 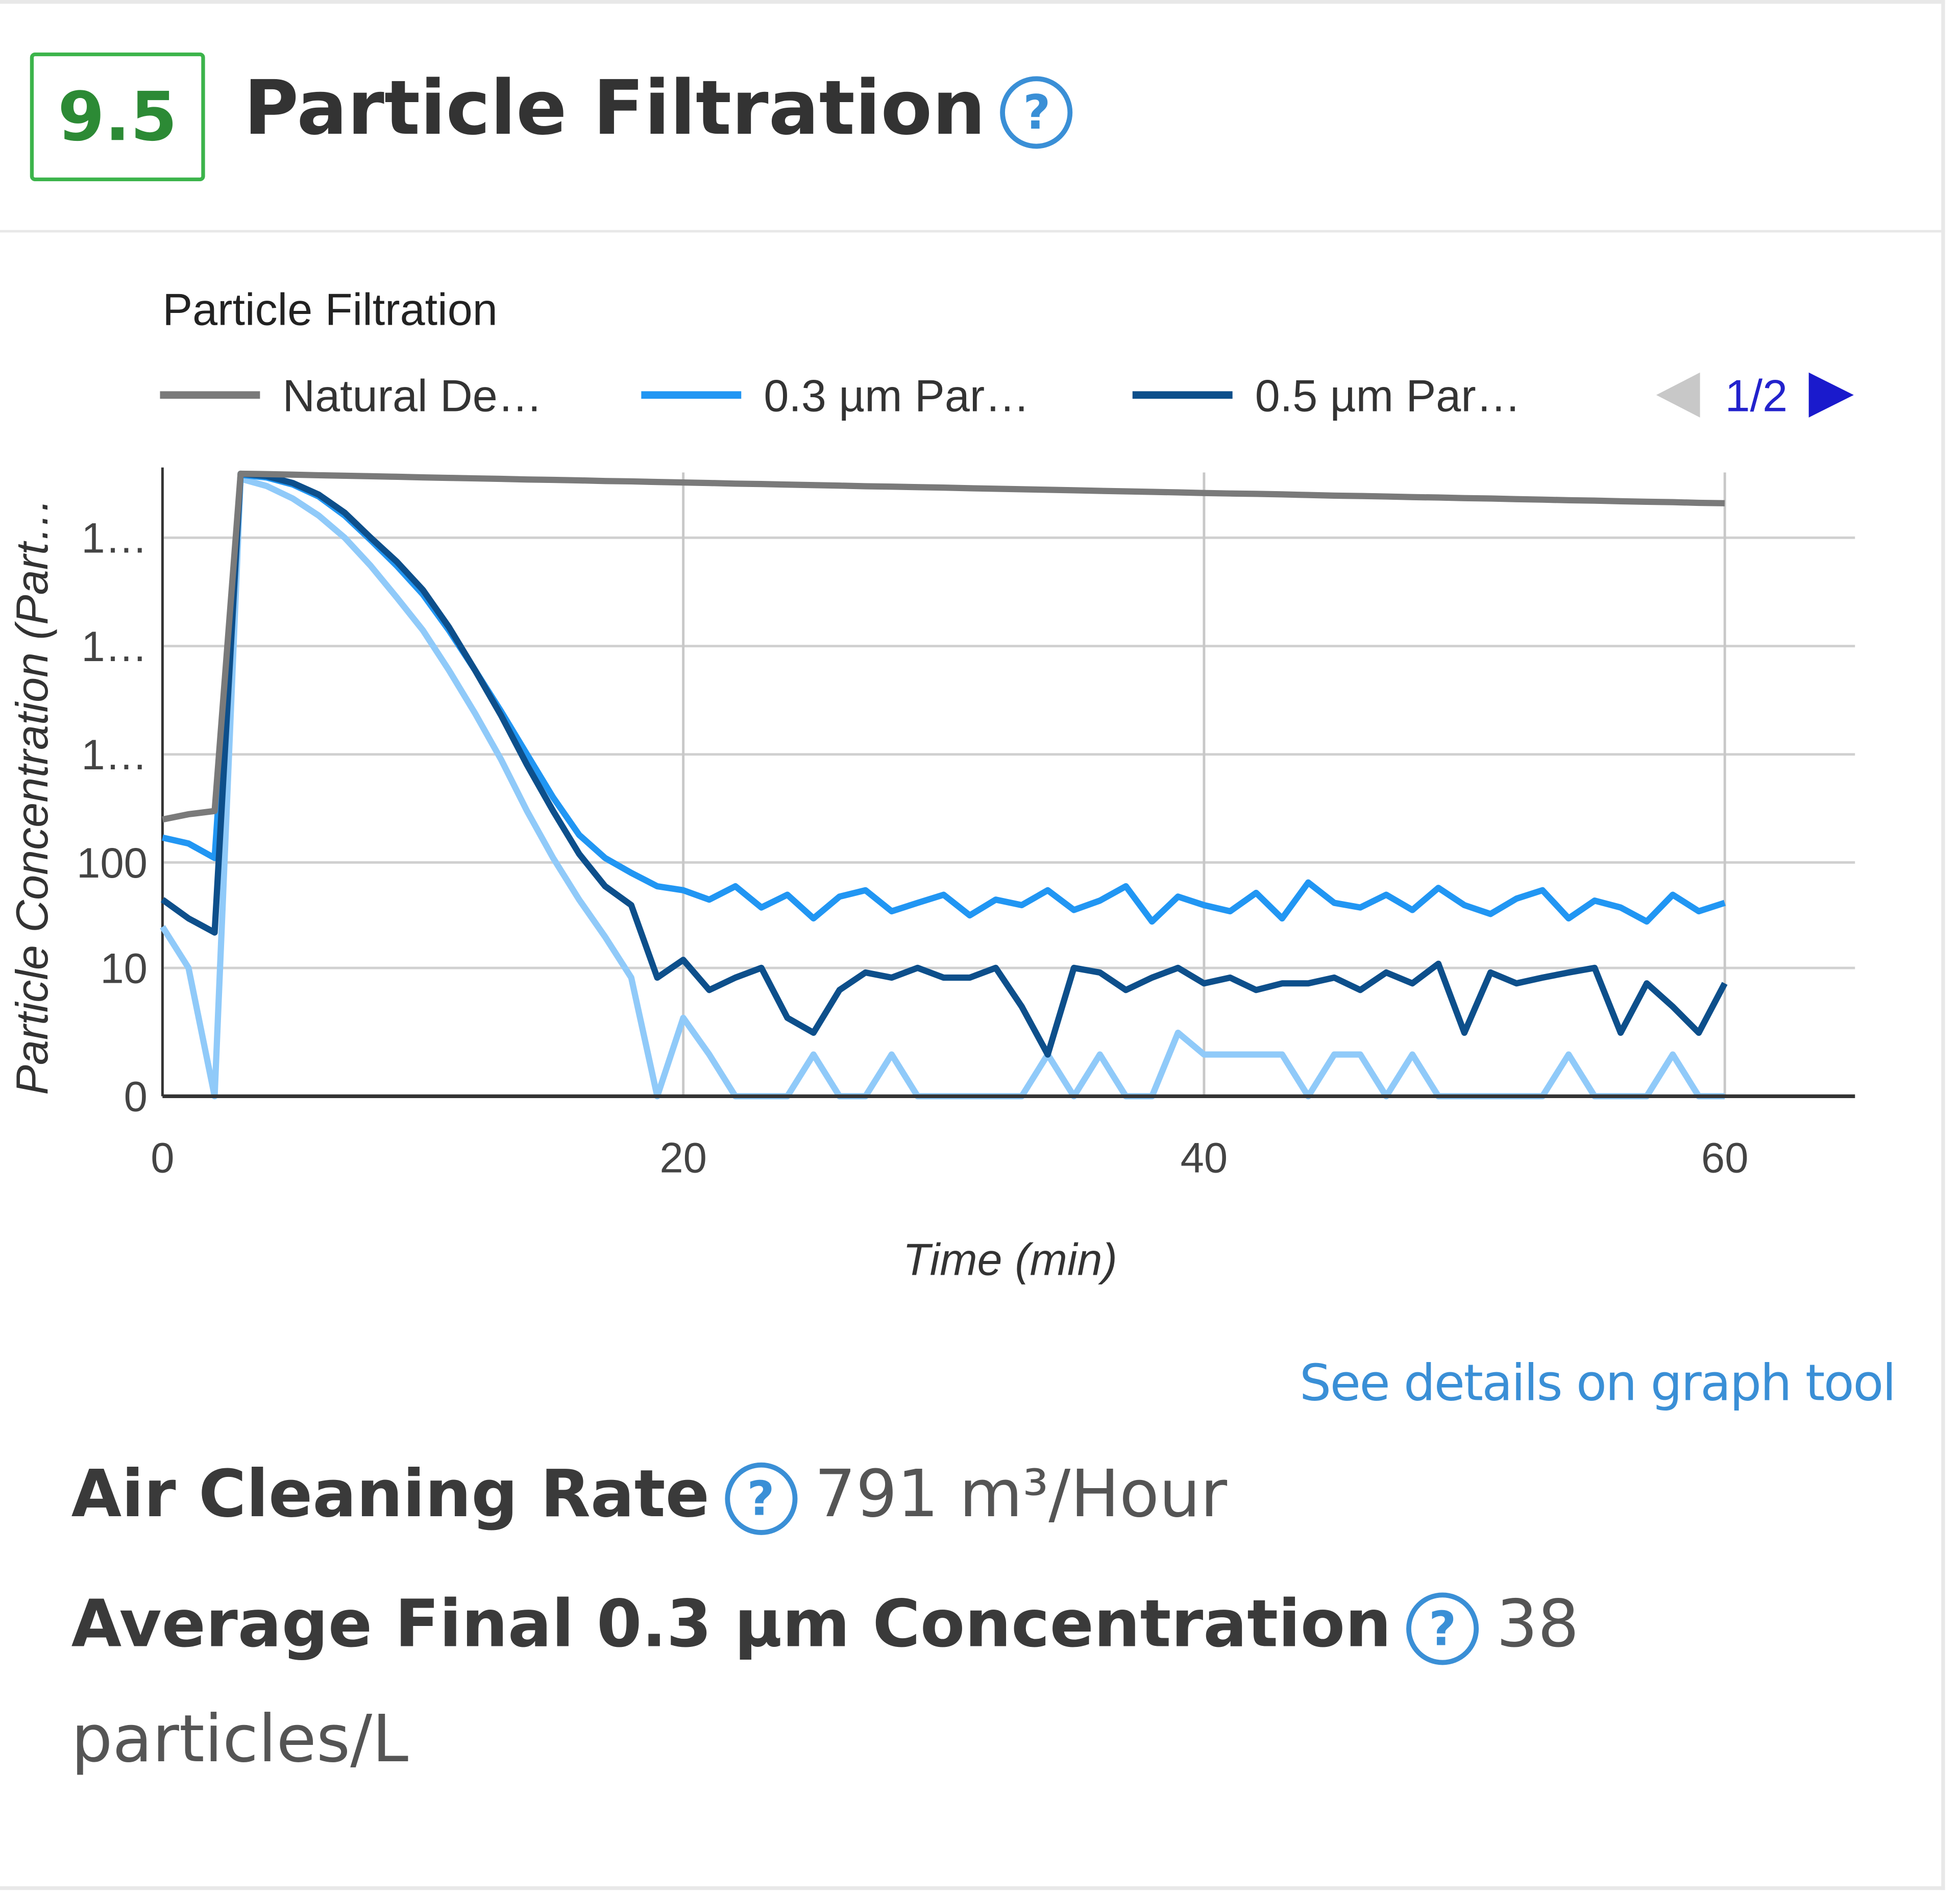 What do you see at coordinates (683, 1158) in the screenshot?
I see `x-tick-label: 20` at bounding box center [683, 1158].